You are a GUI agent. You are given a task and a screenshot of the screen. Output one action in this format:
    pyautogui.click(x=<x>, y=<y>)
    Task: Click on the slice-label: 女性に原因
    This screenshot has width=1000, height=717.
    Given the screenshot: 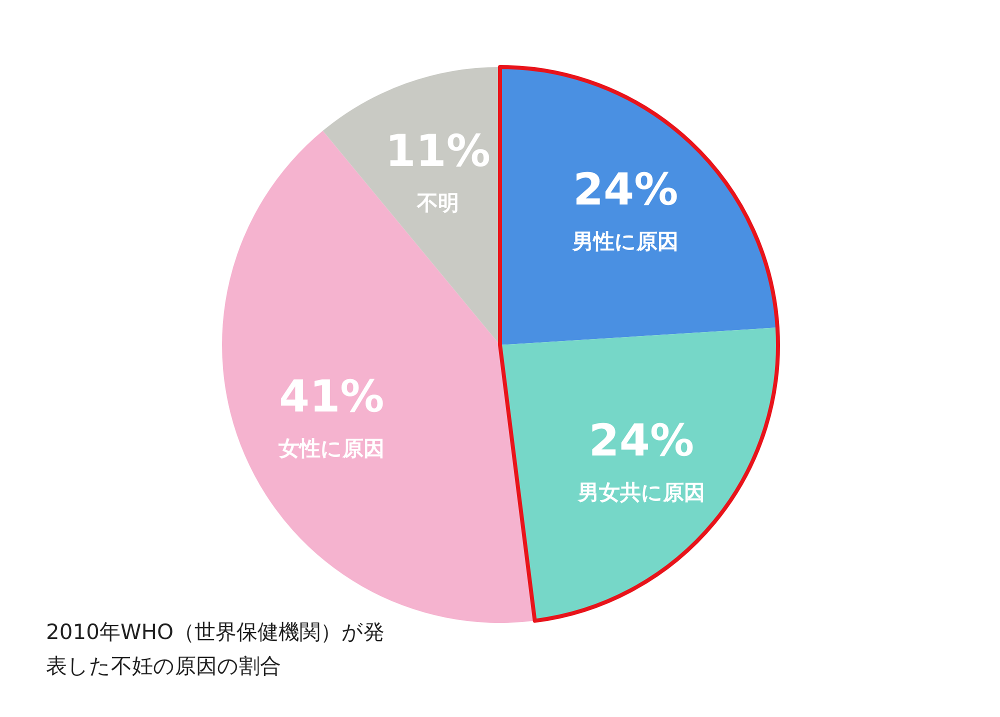 What is the action you would take?
    pyautogui.click(x=331, y=448)
    